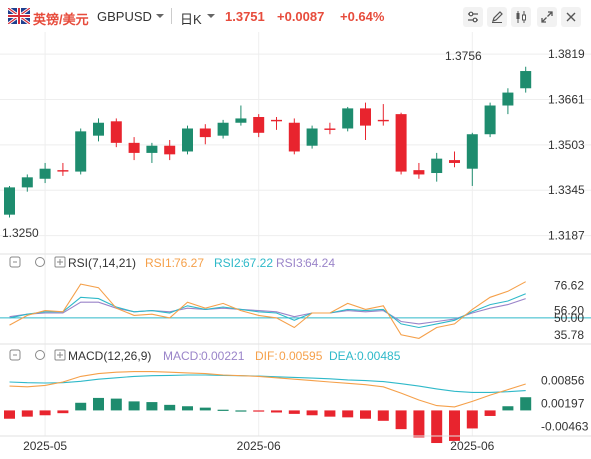  I want to click on rsi3-line, so click(267, 311).